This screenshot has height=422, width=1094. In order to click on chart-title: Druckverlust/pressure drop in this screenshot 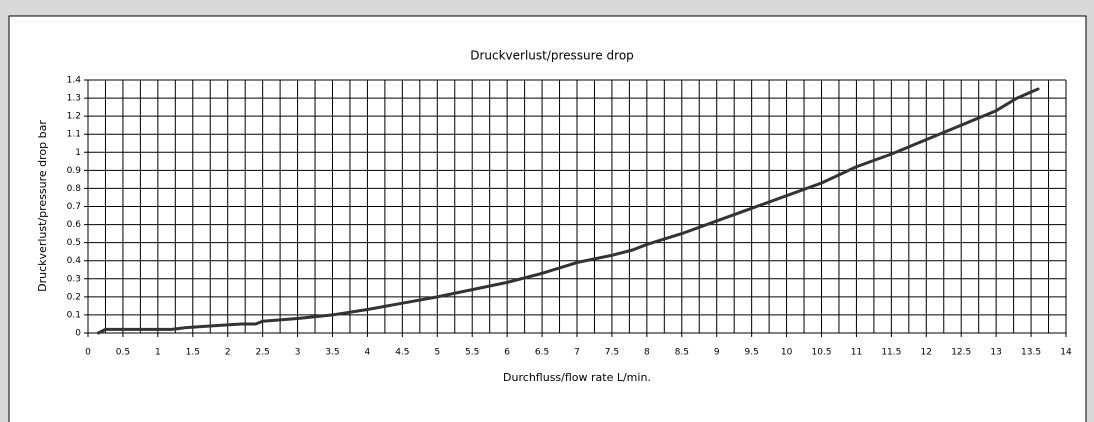, I will do `click(552, 56)`.